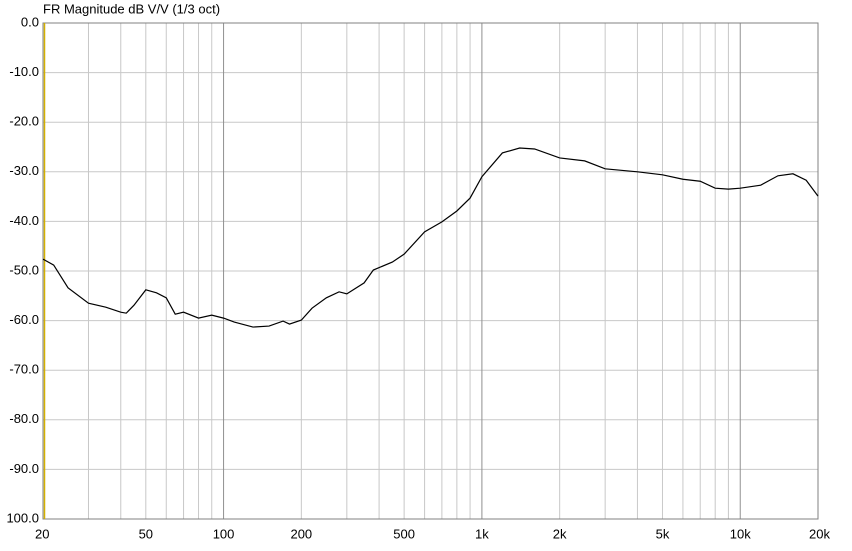 The width and height of the screenshot is (852, 551). What do you see at coordinates (24, 121) in the screenshot?
I see `y-tick-label: -20.0` at bounding box center [24, 121].